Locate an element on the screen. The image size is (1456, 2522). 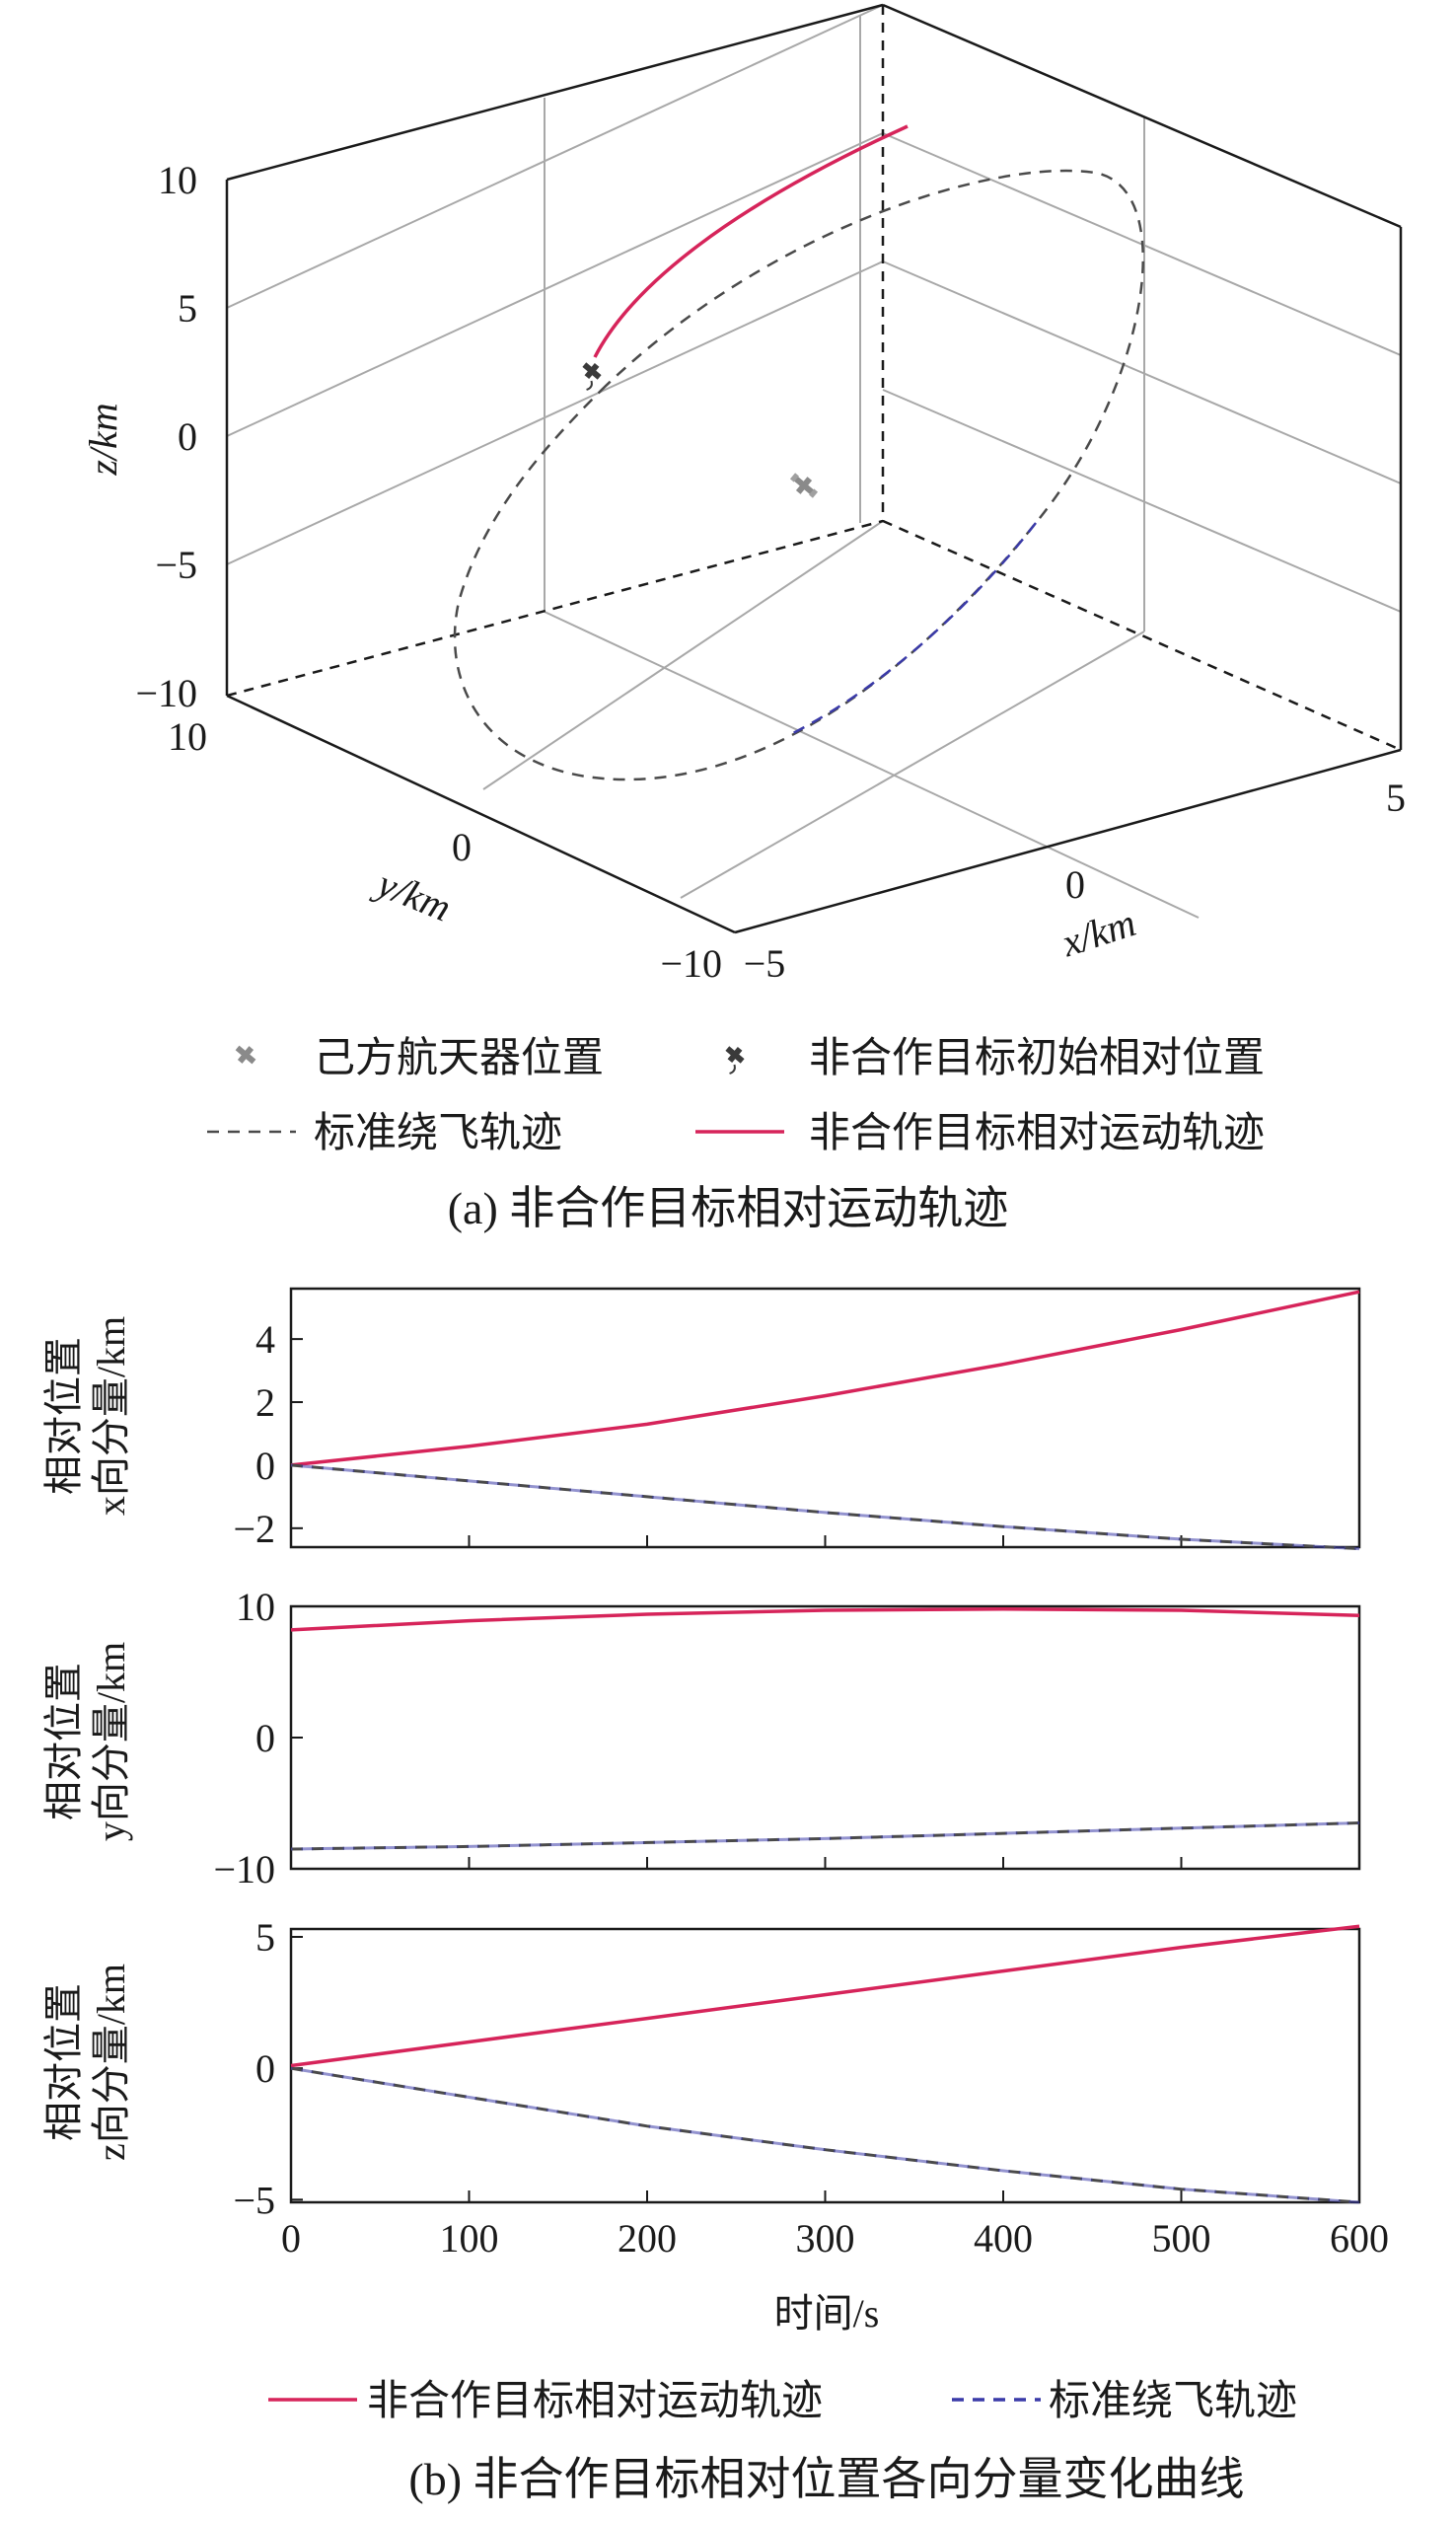
subplot-z-ytick-label: 5 is located at coordinates (265, 1937).